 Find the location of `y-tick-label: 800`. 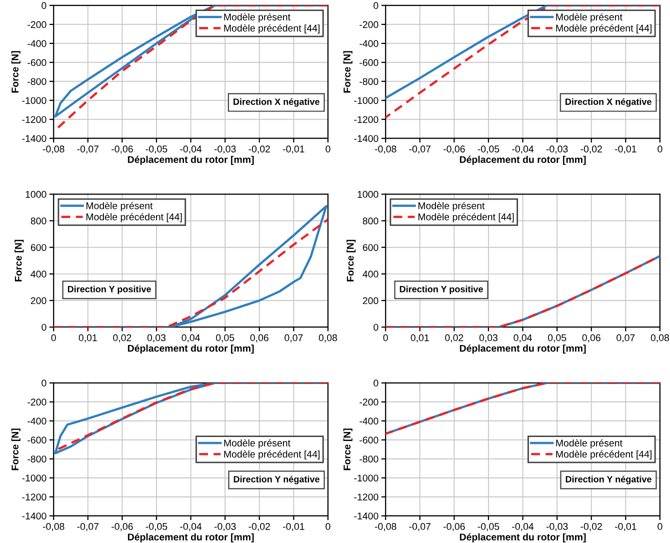

y-tick-label: 800 is located at coordinates (370, 220).